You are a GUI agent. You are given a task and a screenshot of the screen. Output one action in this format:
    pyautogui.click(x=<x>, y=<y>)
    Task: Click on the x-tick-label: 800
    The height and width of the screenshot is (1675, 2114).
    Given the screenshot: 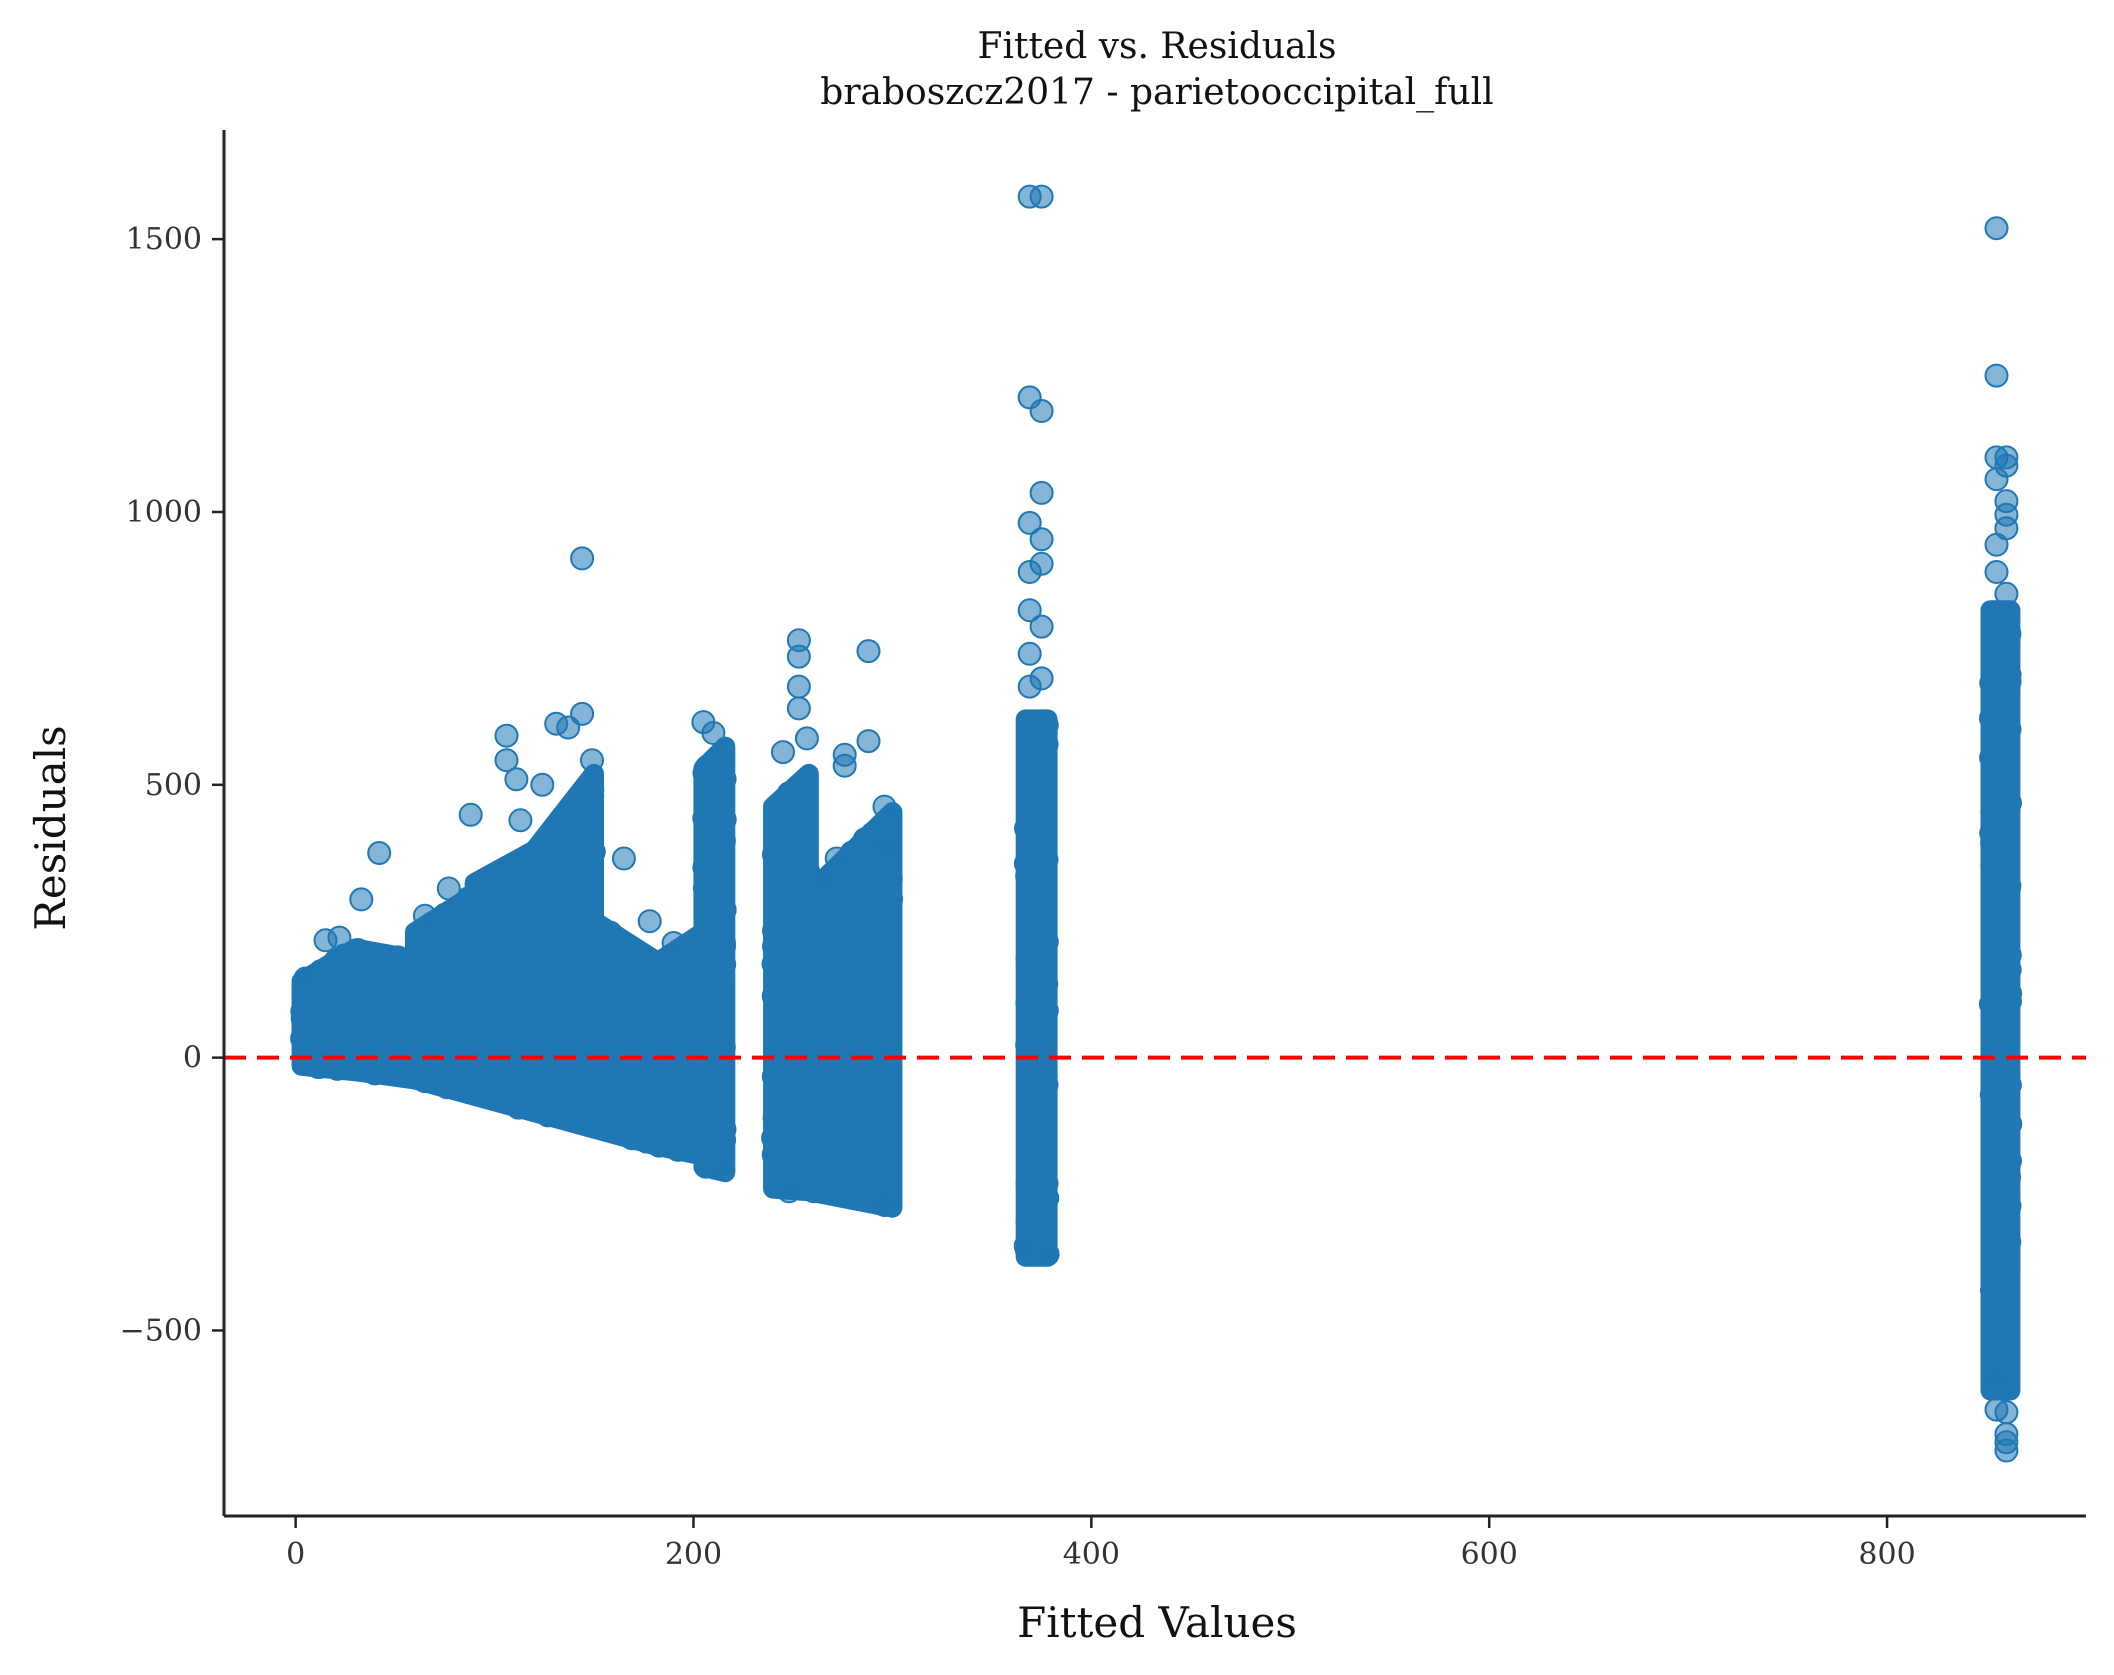 What is the action you would take?
    pyautogui.click(x=1886, y=1554)
    